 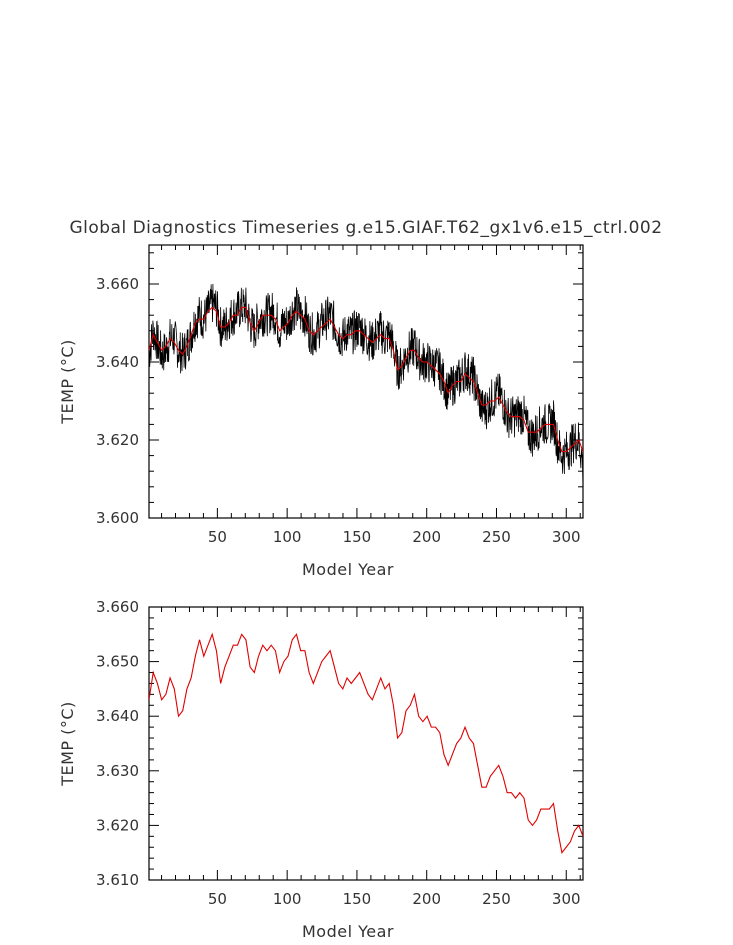 I want to click on y-tick-label: 3.610, so click(x=117, y=880).